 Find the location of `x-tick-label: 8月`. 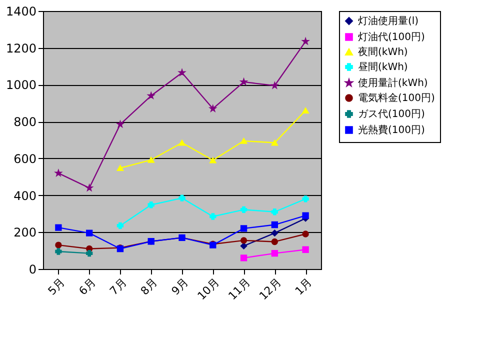

x-tick-label: 8月 is located at coordinates (149, 287).